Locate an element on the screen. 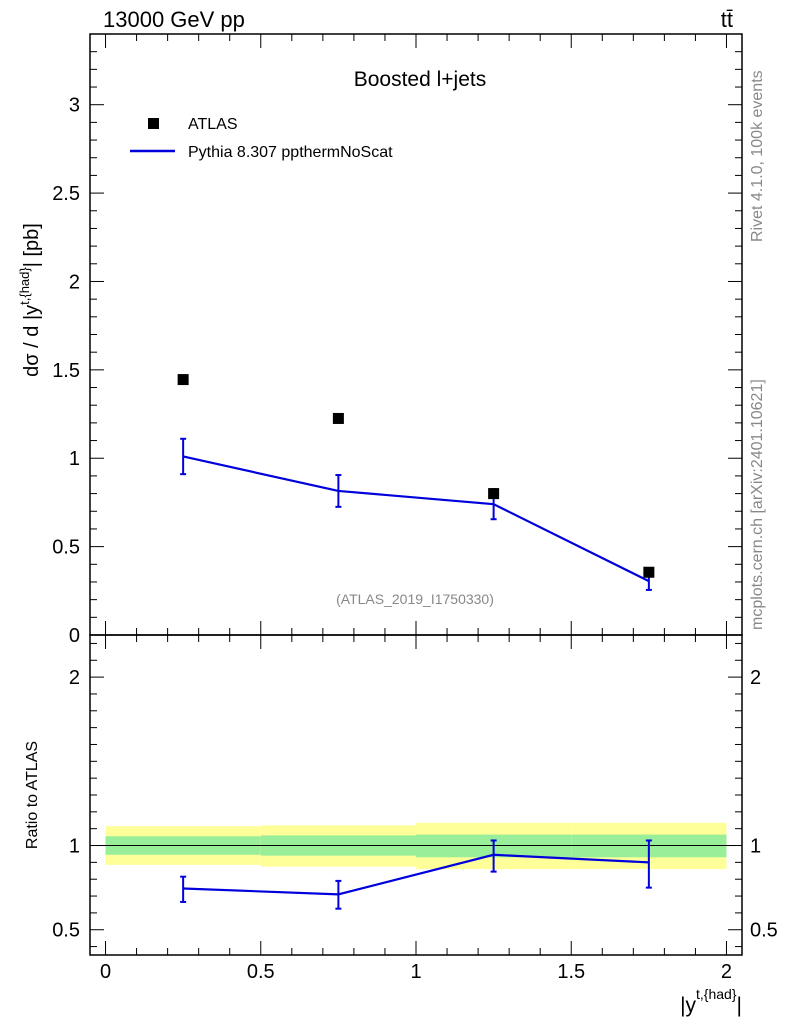  ratio-xtick-label: 0.5 is located at coordinates (261, 972).